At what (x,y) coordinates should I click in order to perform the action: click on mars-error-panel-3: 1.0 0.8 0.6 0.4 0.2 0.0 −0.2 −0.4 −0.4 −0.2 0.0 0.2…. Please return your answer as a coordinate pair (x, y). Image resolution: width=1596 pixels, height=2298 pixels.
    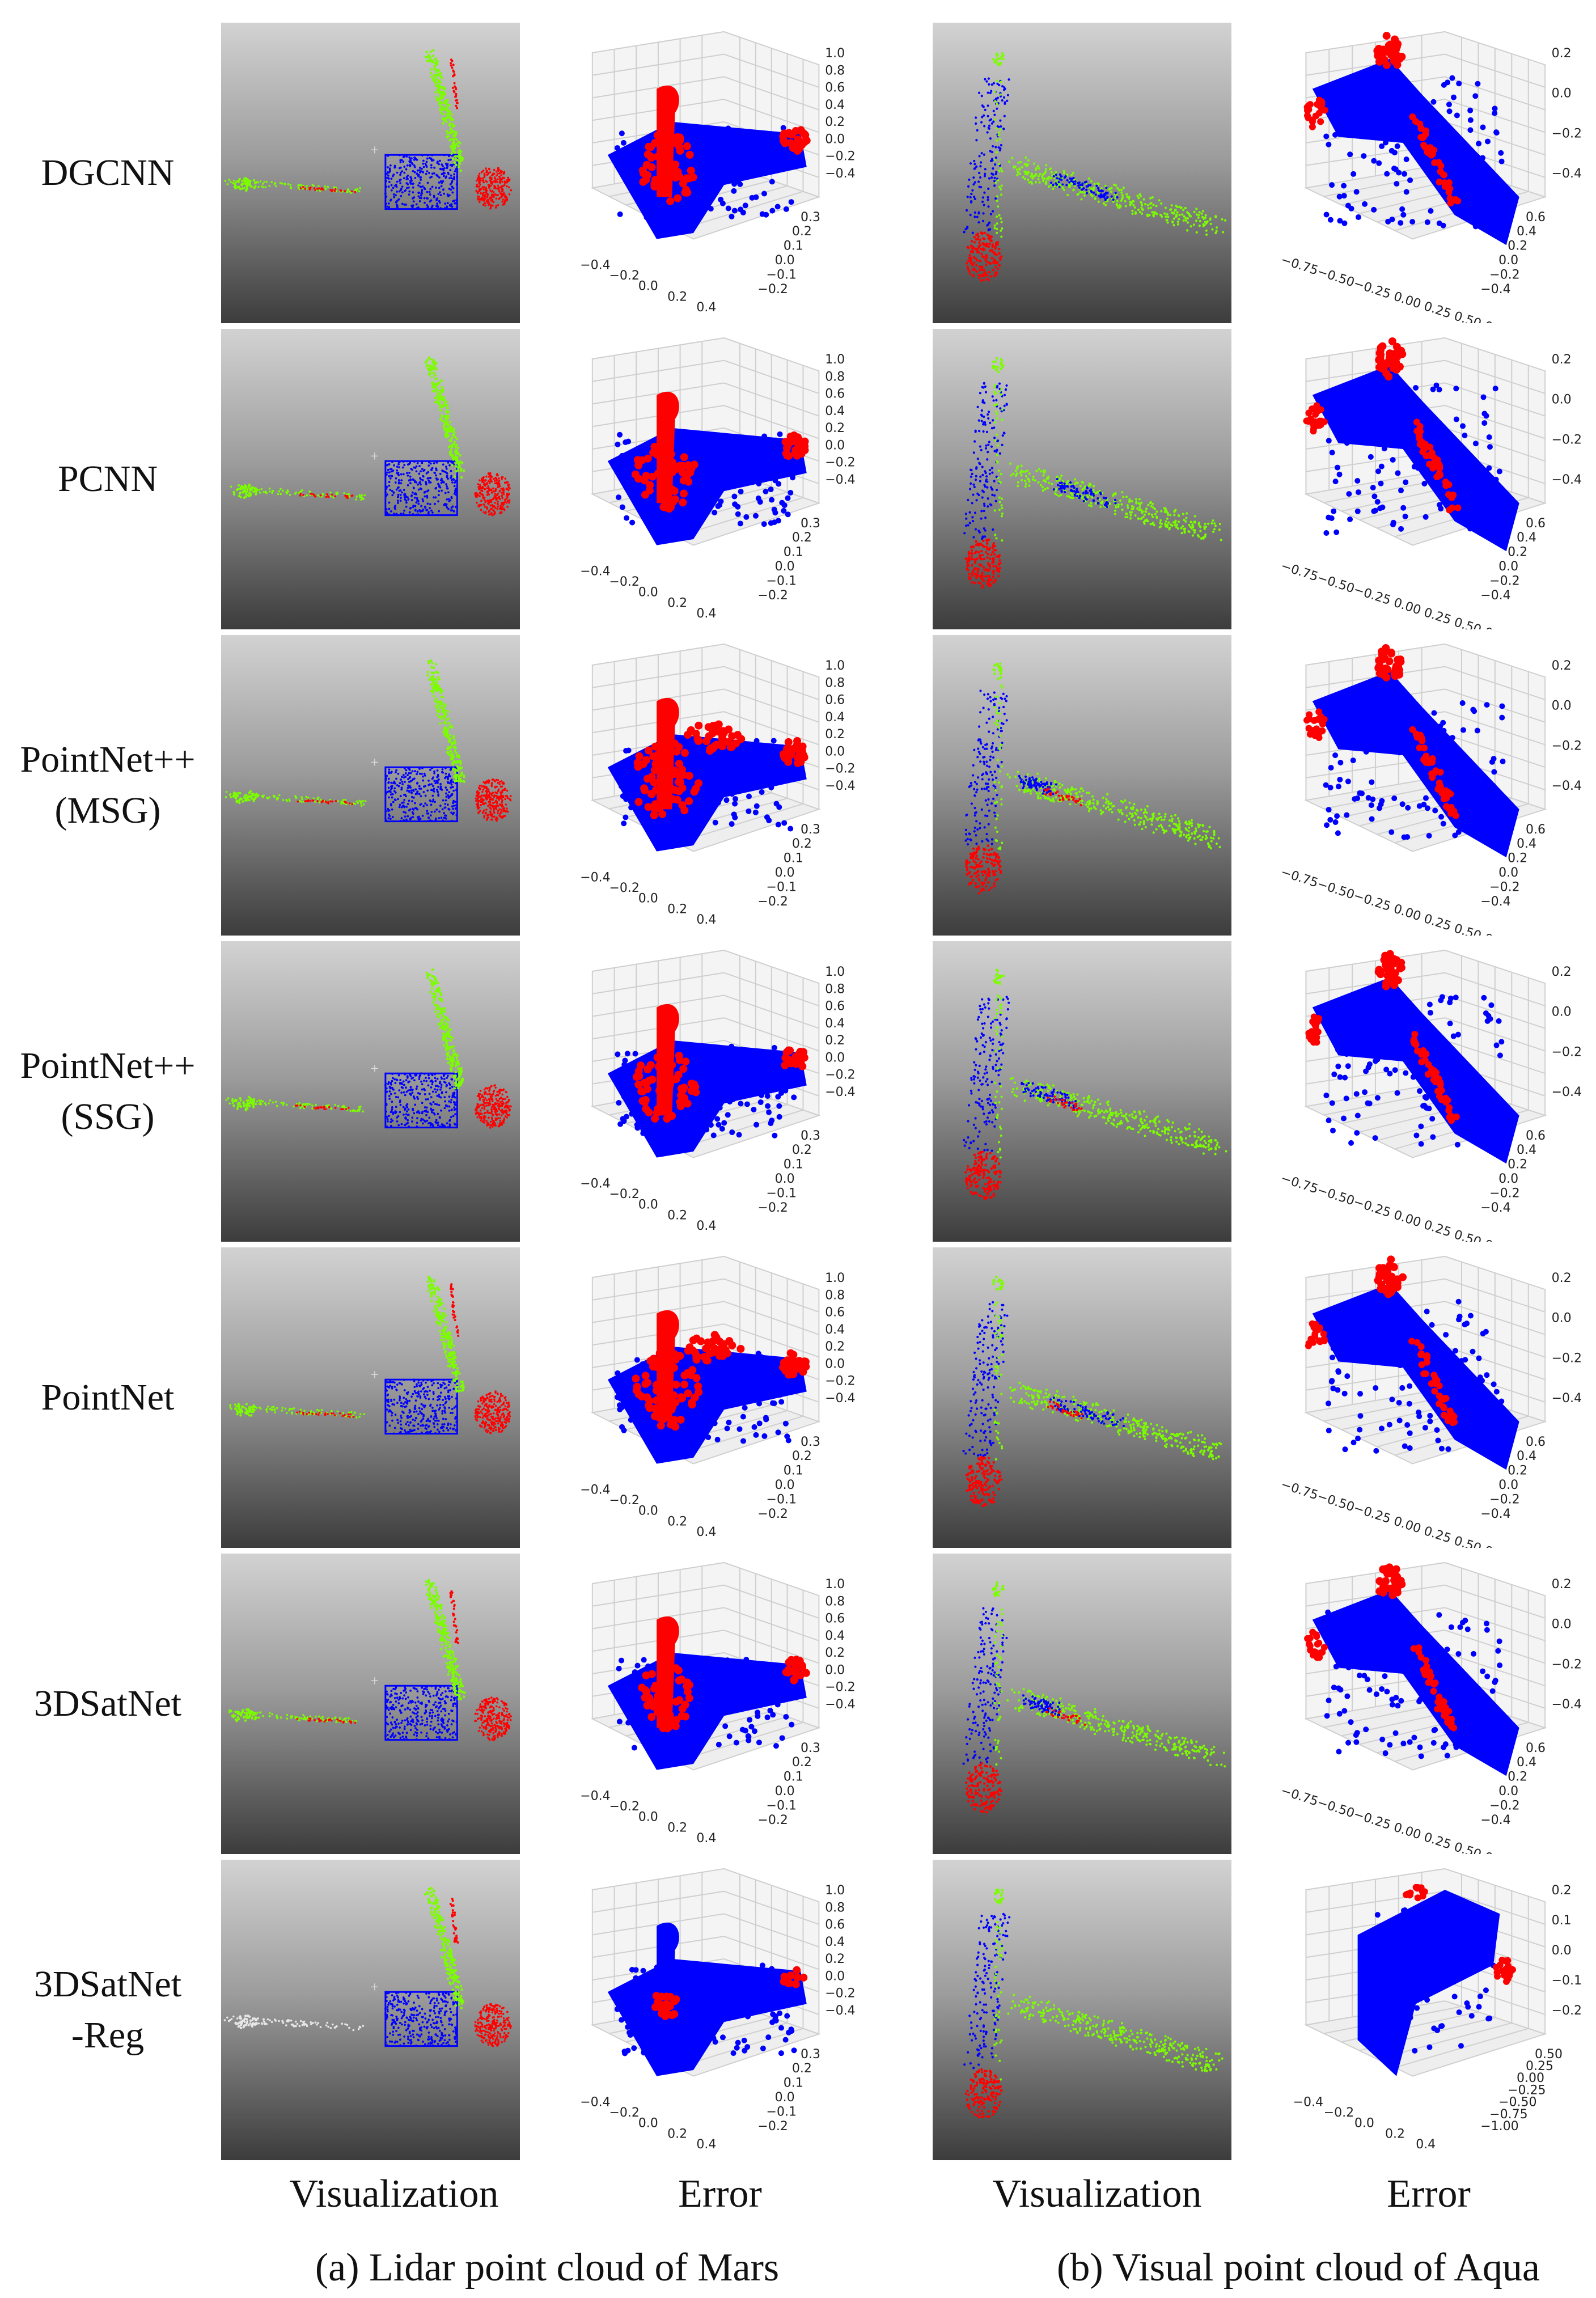
    Looking at the image, I should click on (709, 1091).